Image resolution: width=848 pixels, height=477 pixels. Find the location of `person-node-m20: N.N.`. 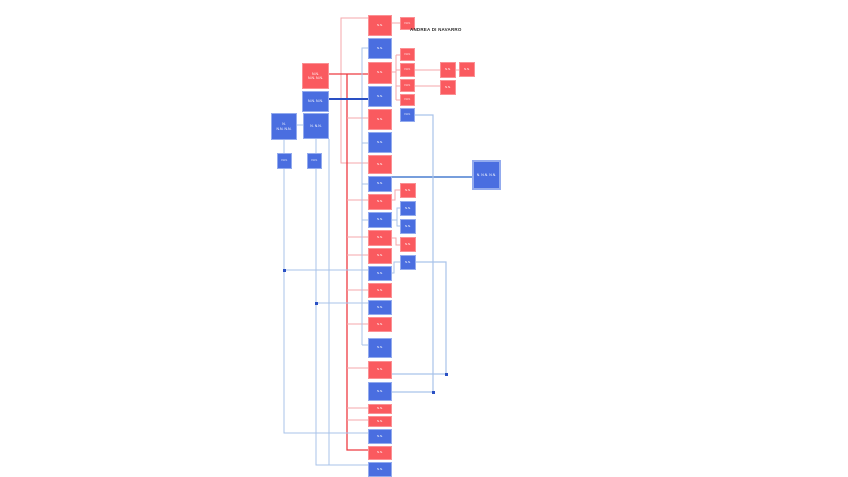

person-node-m20: N.N. is located at coordinates (380, 409).